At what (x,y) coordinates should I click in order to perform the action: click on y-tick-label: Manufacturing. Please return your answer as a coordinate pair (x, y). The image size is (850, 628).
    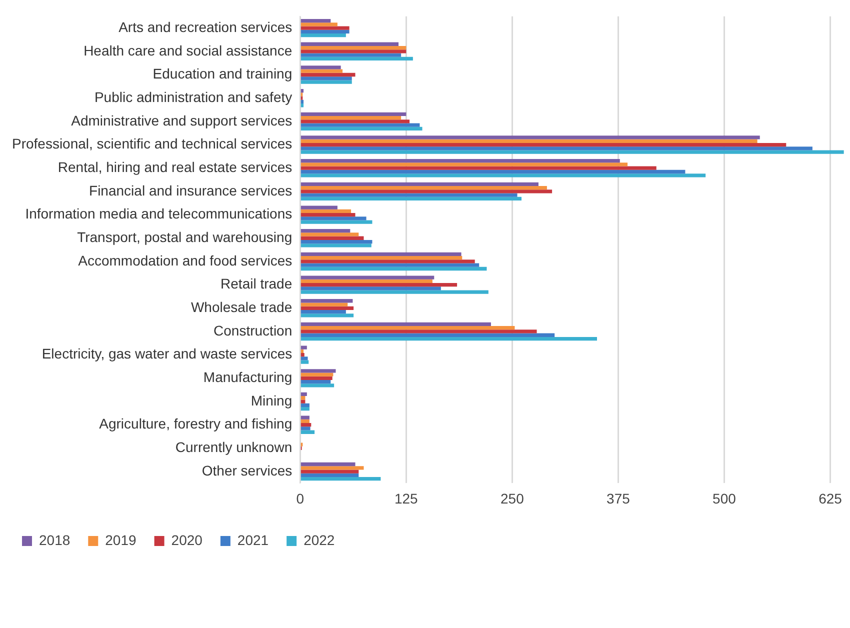
    Looking at the image, I should click on (247, 377).